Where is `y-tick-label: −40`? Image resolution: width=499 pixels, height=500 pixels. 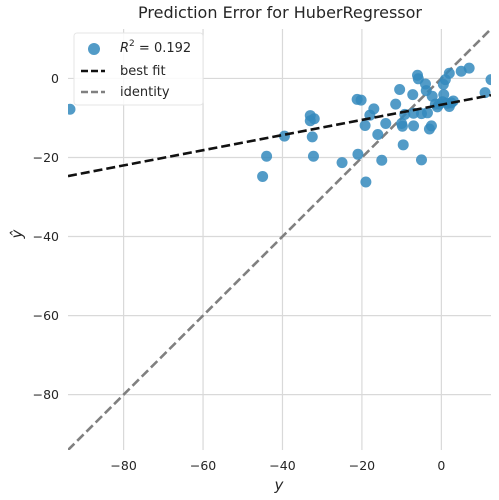 y-tick-label: −40 is located at coordinates (46, 236).